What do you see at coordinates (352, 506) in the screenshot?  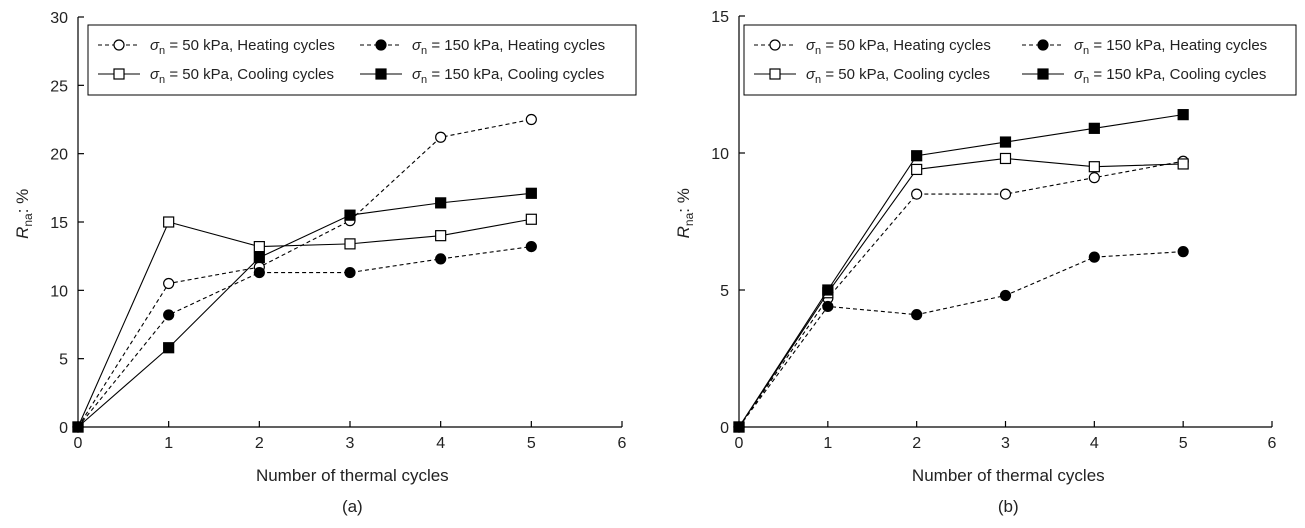 I see `panel-label: (a)` at bounding box center [352, 506].